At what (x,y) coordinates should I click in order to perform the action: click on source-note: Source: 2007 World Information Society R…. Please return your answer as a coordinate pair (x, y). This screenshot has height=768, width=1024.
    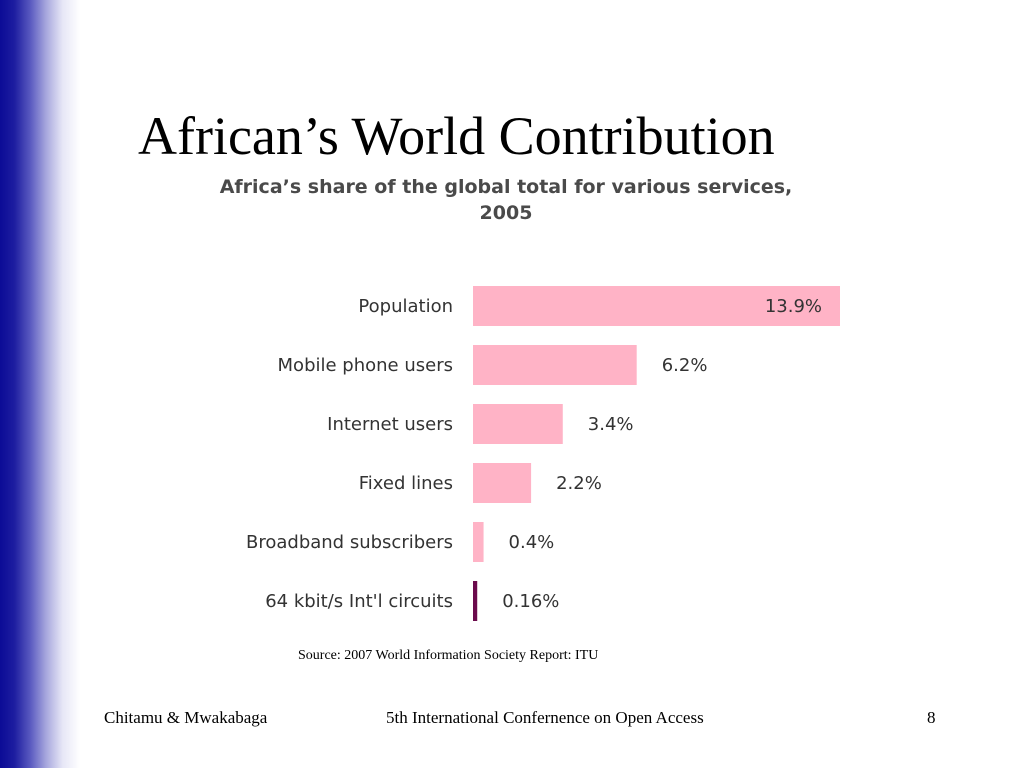
    Looking at the image, I should click on (448, 655).